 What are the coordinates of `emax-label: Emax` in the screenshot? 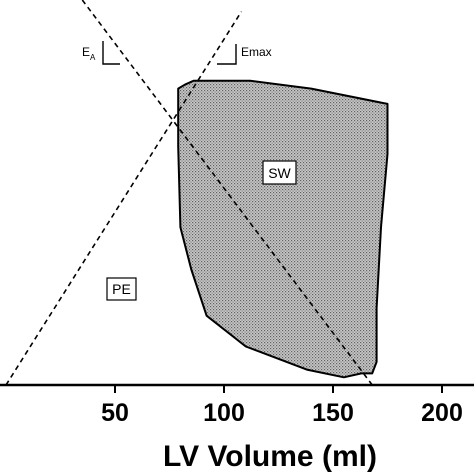 It's located at (256, 52).